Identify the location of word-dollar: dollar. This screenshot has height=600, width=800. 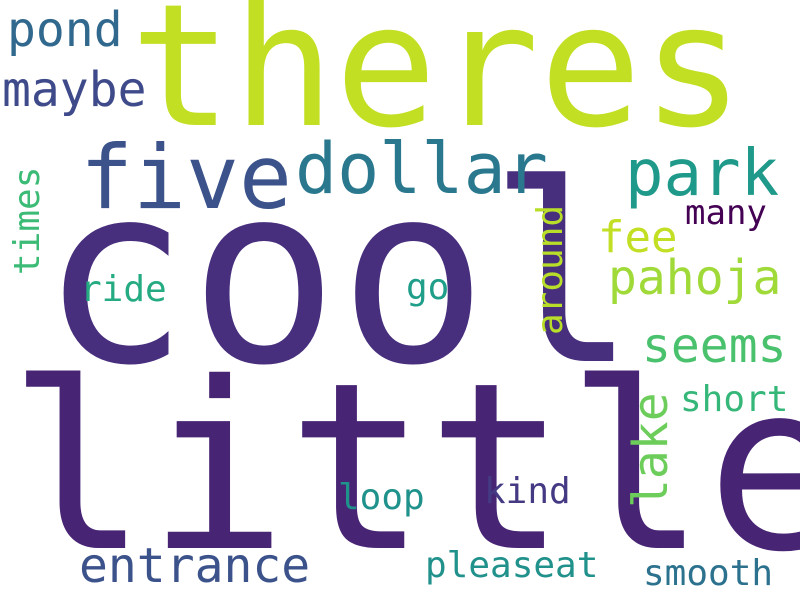
(421, 169).